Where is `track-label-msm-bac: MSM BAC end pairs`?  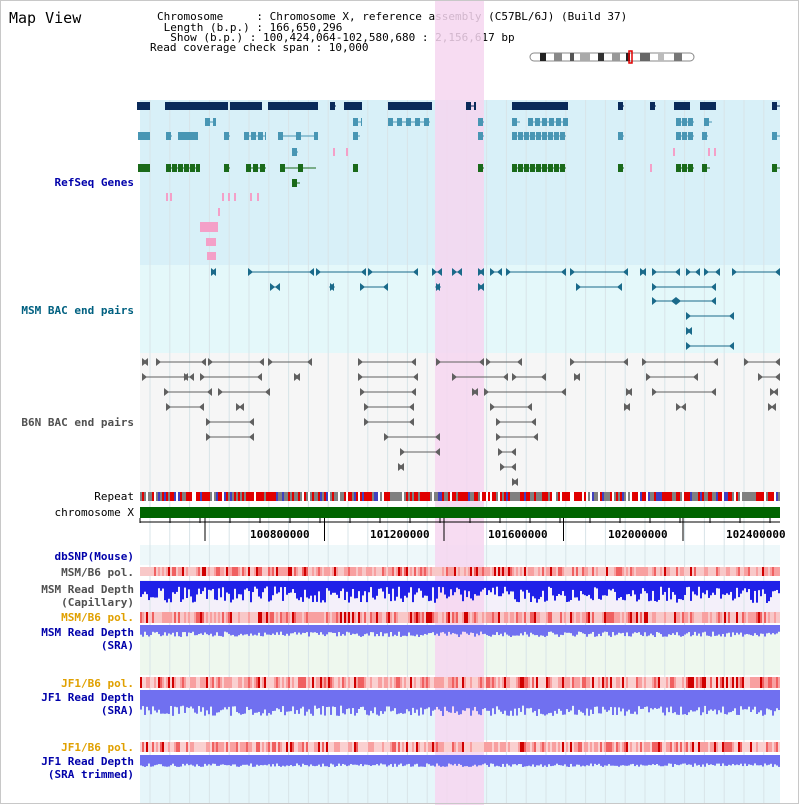
track-label-msm-bac: MSM BAC end pairs is located at coordinates (77, 310).